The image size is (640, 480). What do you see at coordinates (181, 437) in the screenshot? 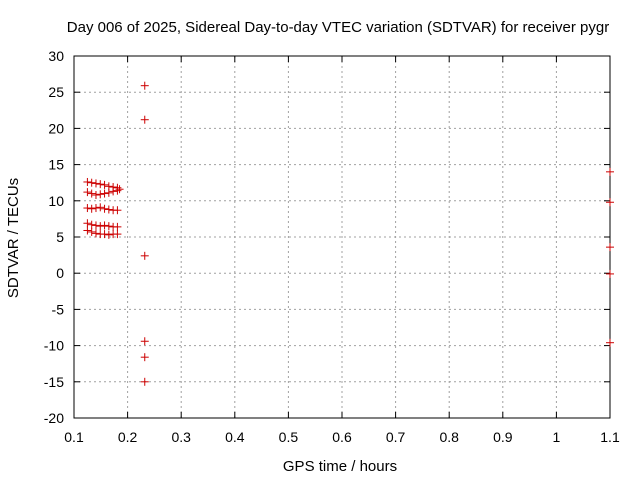
I see `x-tick-label: 0.3` at bounding box center [181, 437].